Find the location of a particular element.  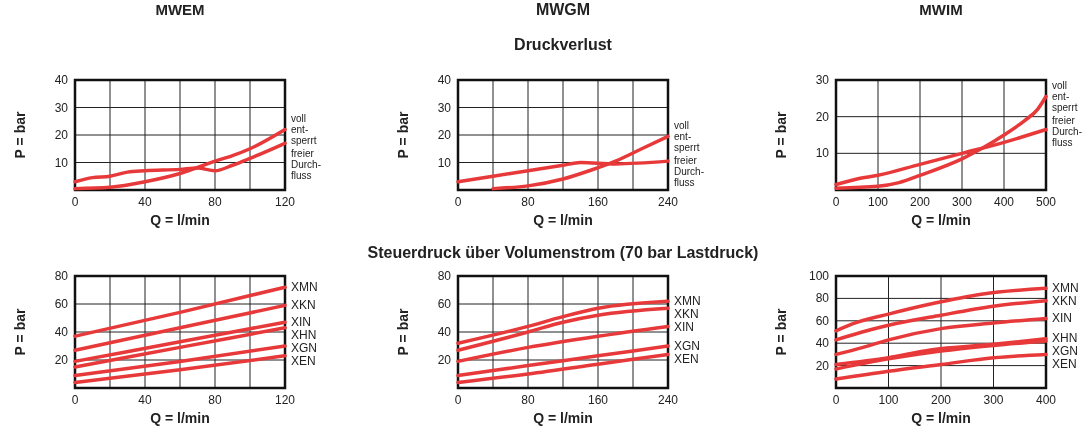

x-tick-label: 500 is located at coordinates (1046, 202).